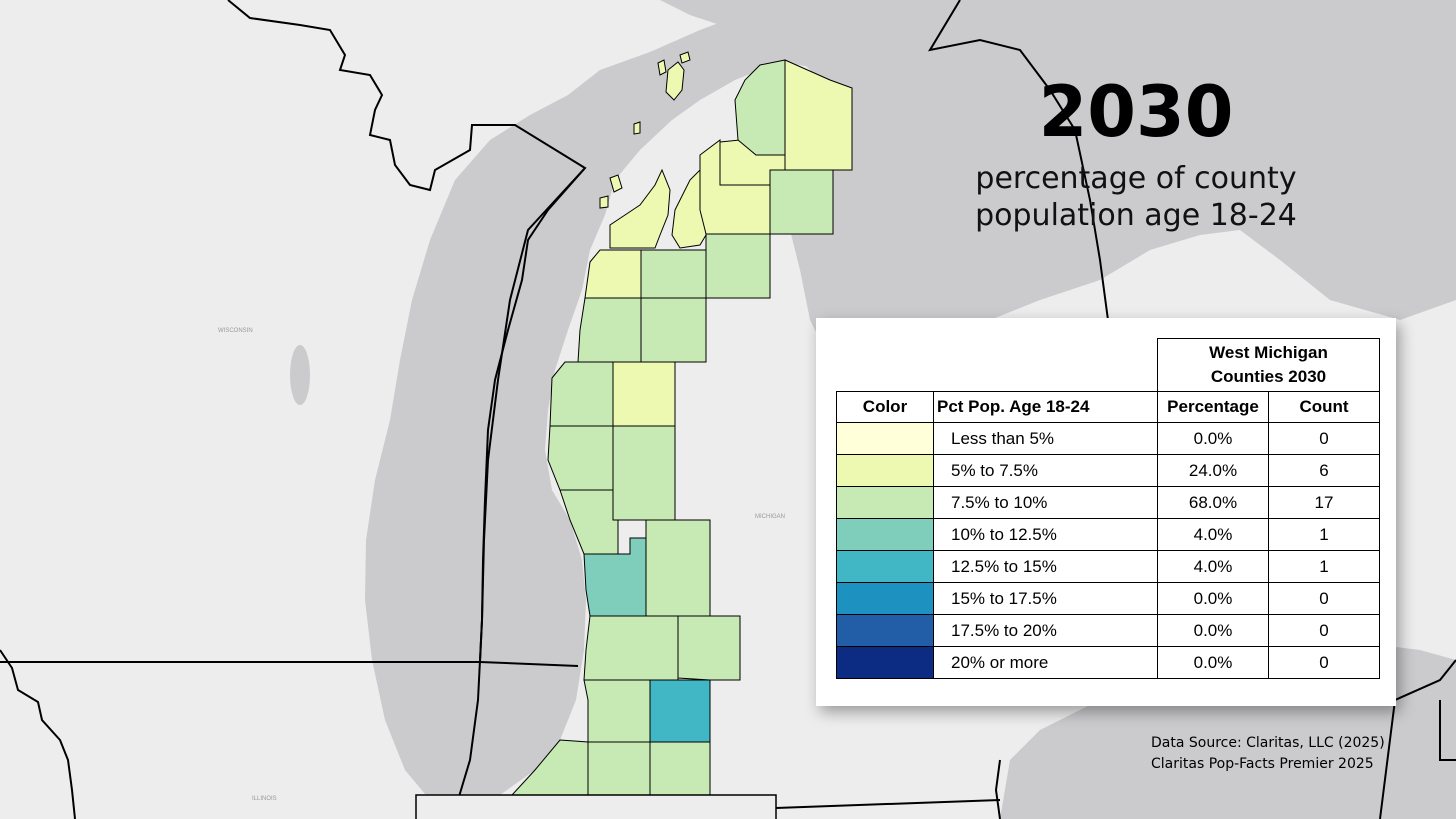 This screenshot has width=1456, height=819. Describe the element at coordinates (637, 128) in the screenshot. I see `island-fox` at that location.